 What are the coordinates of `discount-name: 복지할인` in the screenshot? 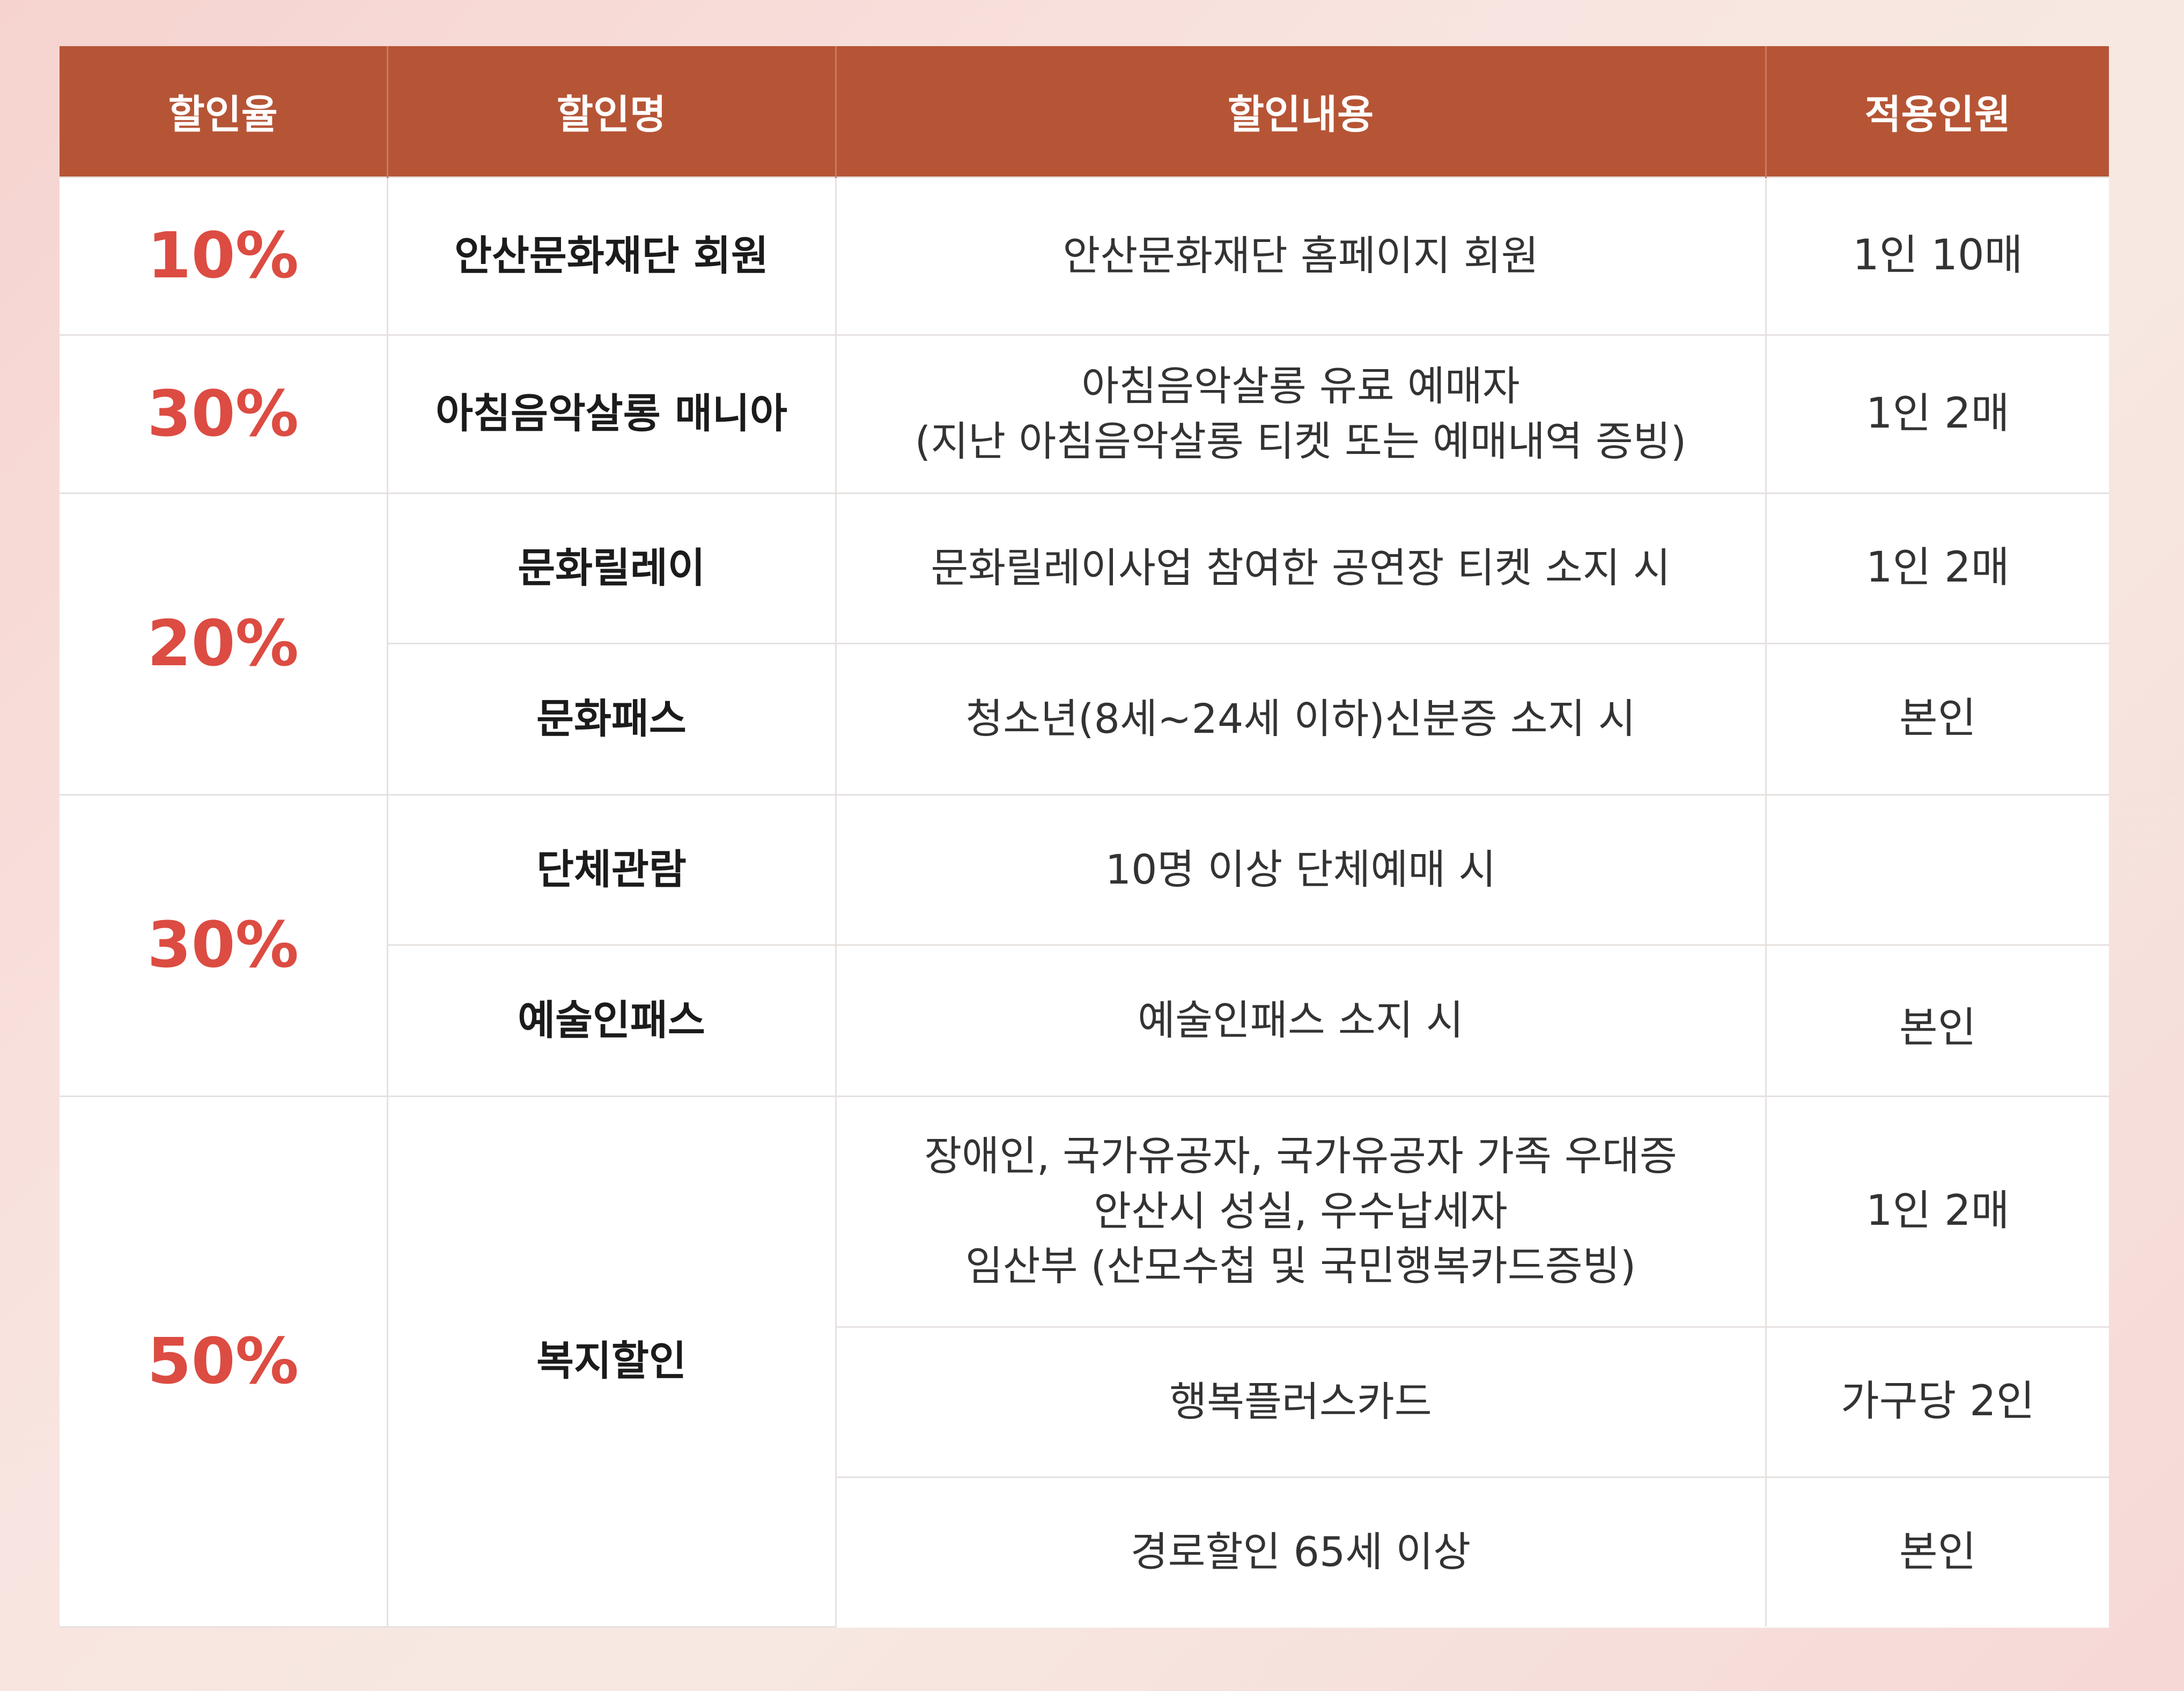 It's located at (611, 1361).